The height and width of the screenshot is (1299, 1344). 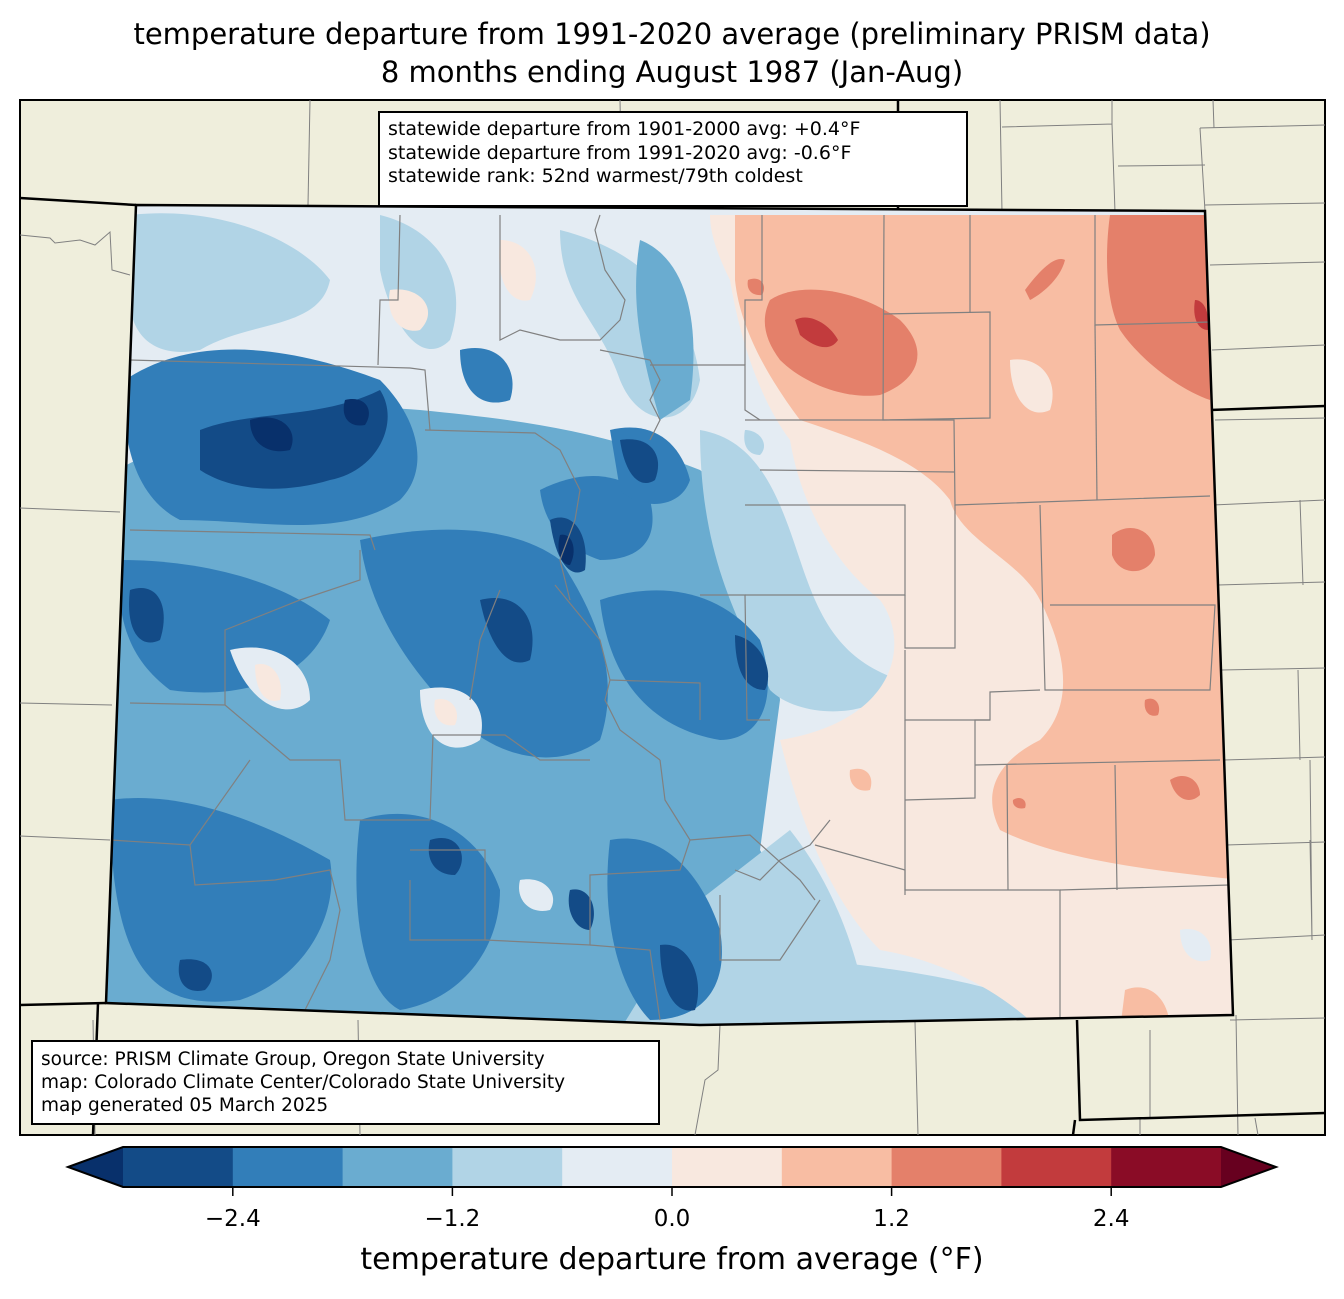 I want to click on colorbar-tick-label: −1.2, so click(x=452, y=1219).